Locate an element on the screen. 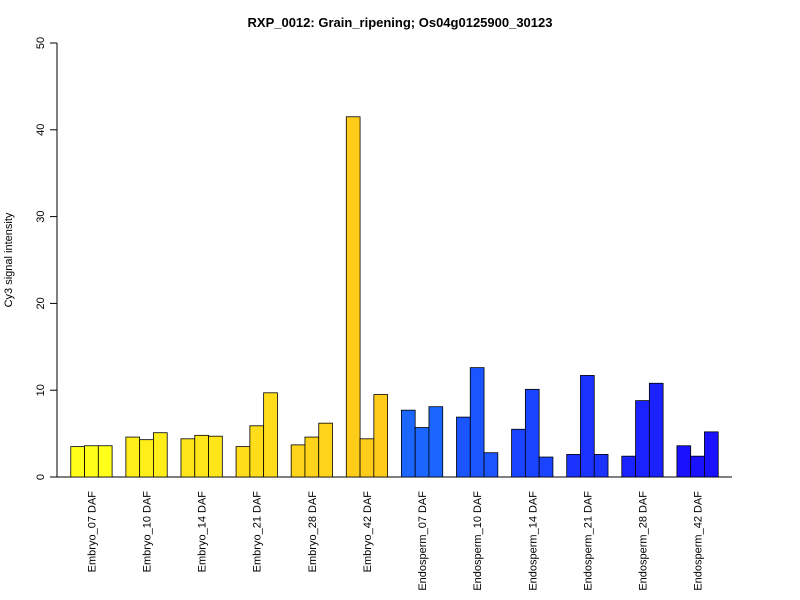 Image resolution: width=800 pixels, height=600 pixels. y-tick-label: 50 is located at coordinates (41, 43).